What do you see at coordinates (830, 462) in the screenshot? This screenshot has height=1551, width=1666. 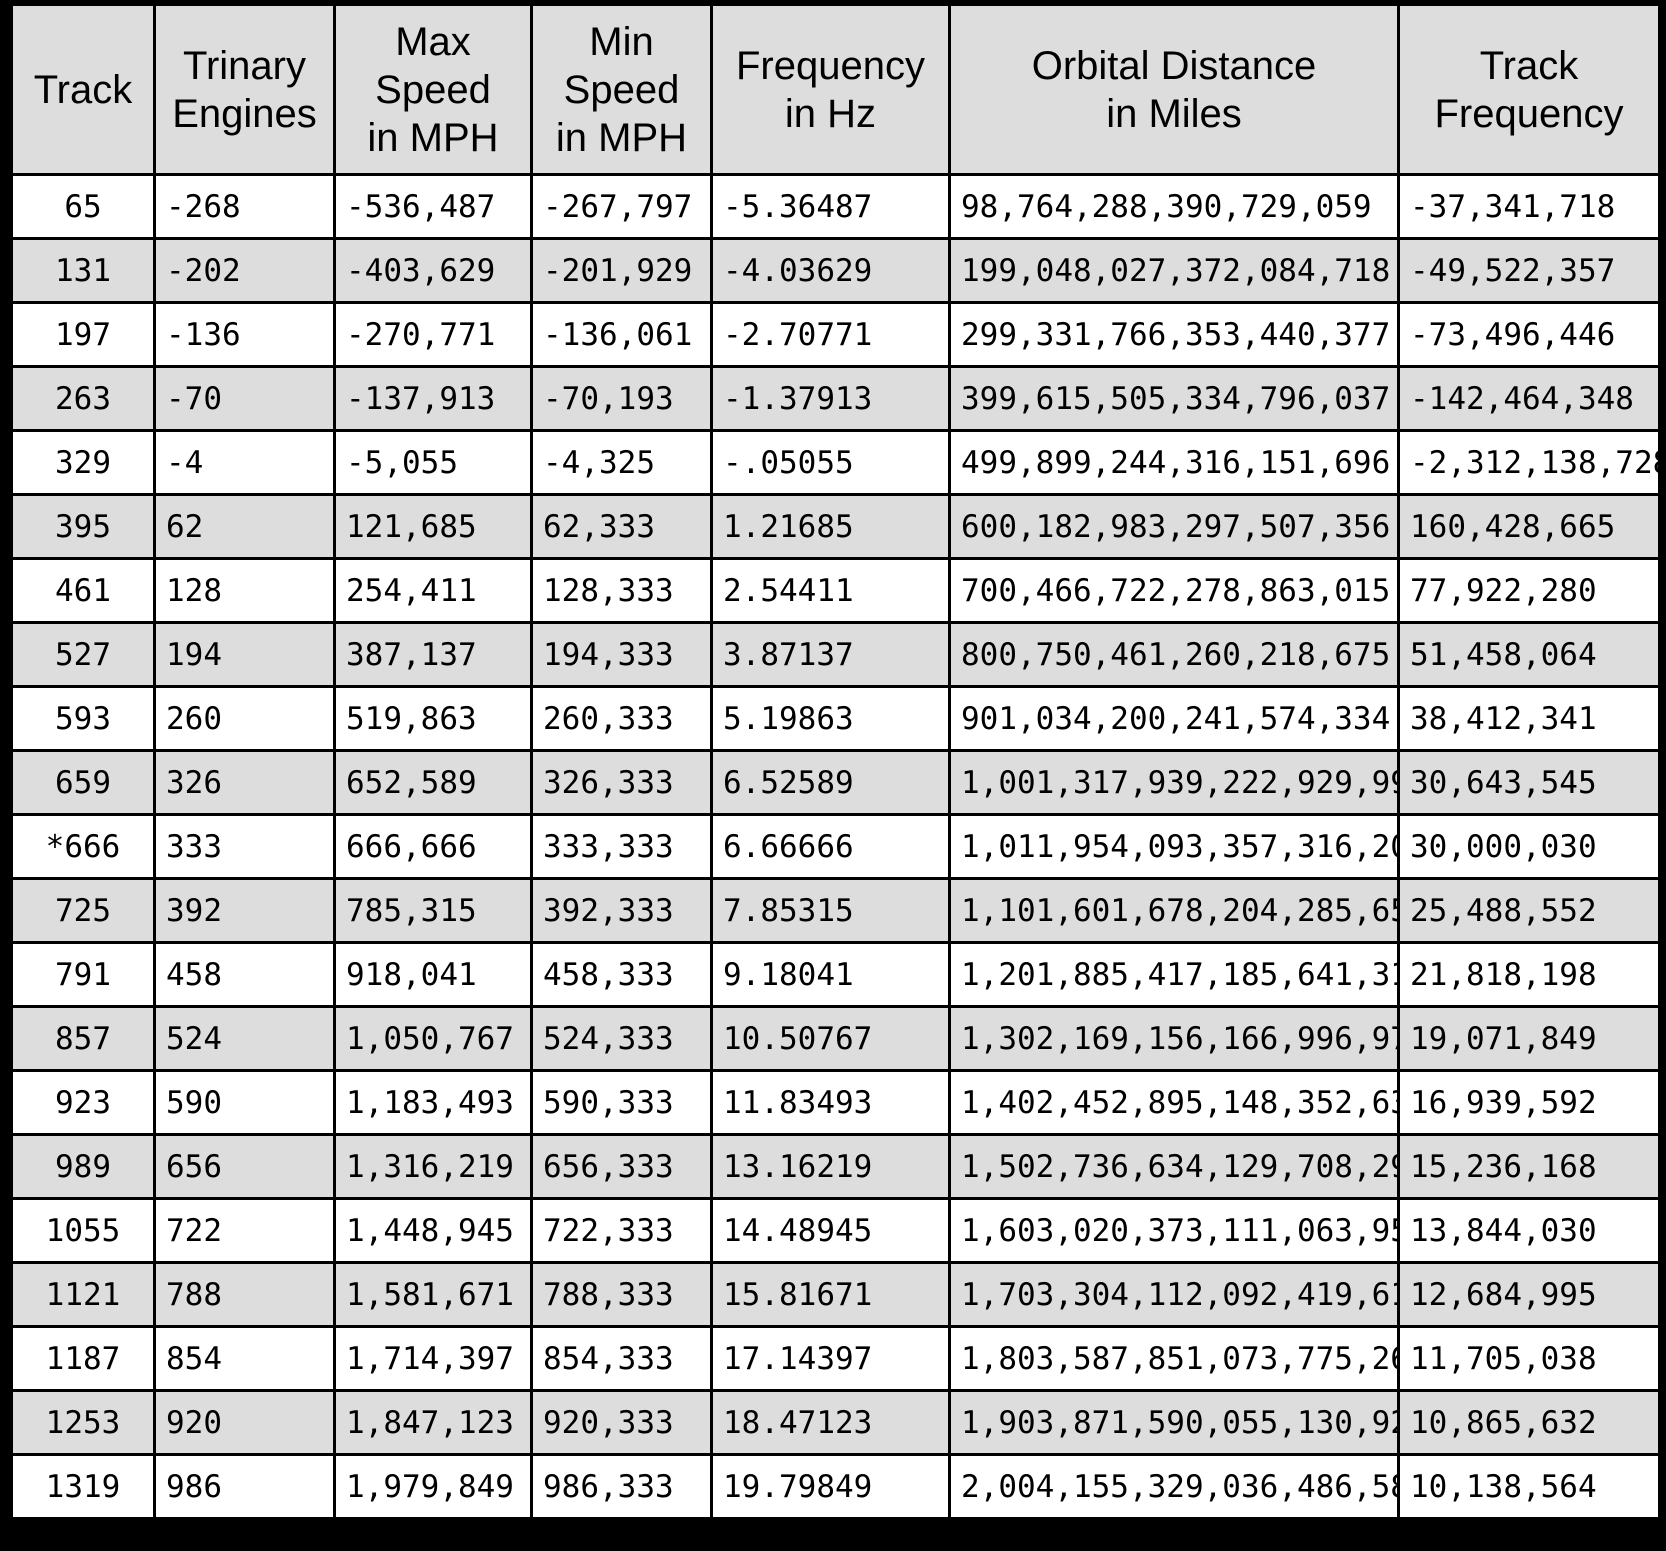 I see `cell-frequency: -.05055` at bounding box center [830, 462].